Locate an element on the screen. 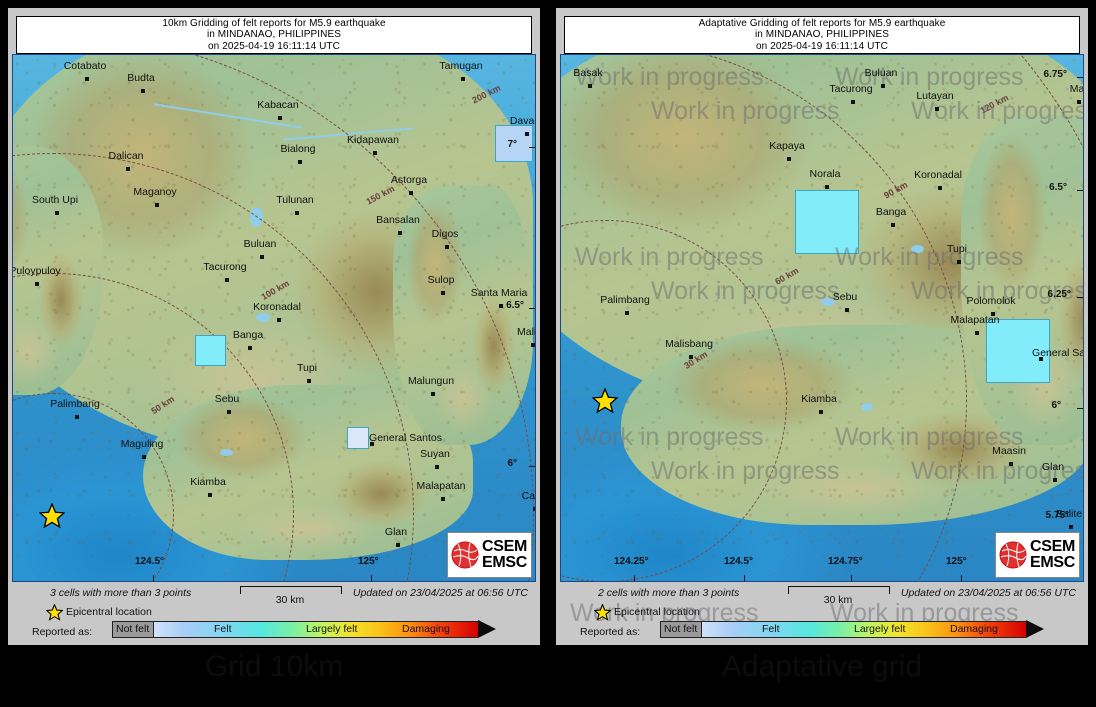  left-caption: Grid 10km is located at coordinates (274, 666).